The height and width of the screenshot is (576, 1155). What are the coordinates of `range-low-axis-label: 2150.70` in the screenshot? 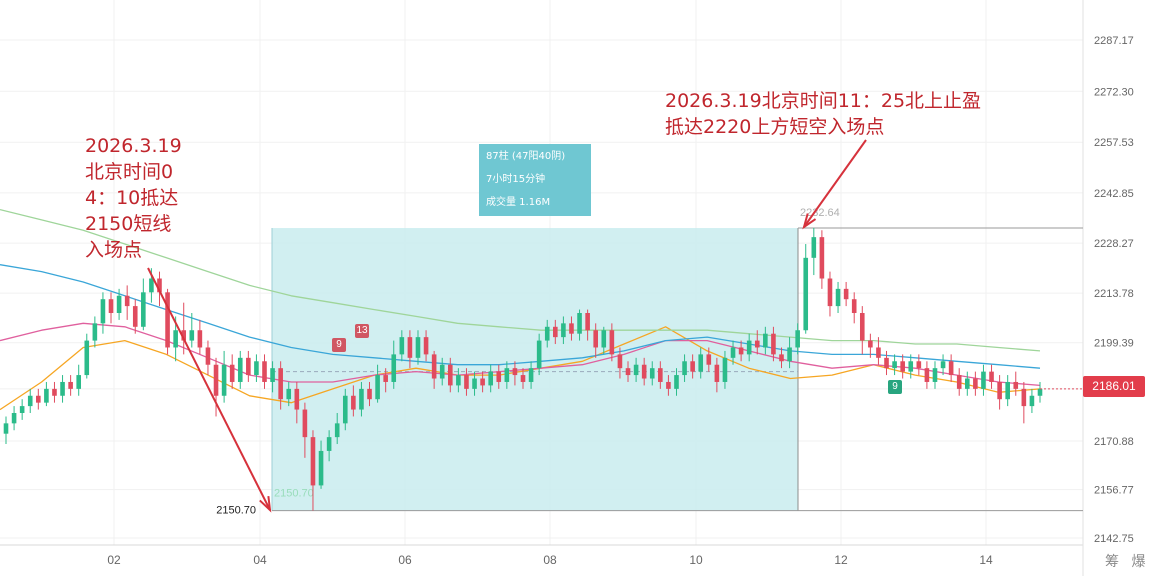 It's located at (236, 511).